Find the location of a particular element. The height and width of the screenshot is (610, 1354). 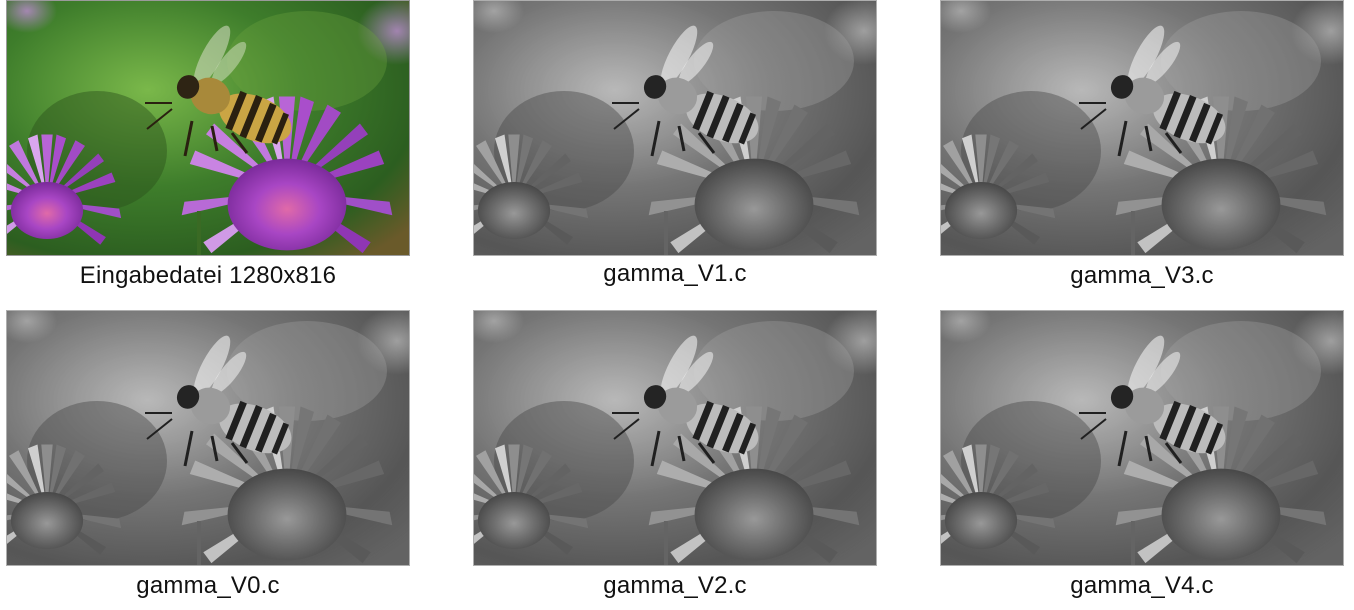

figure-gamma-v1: gamma_V1.c is located at coordinates (675, 144).